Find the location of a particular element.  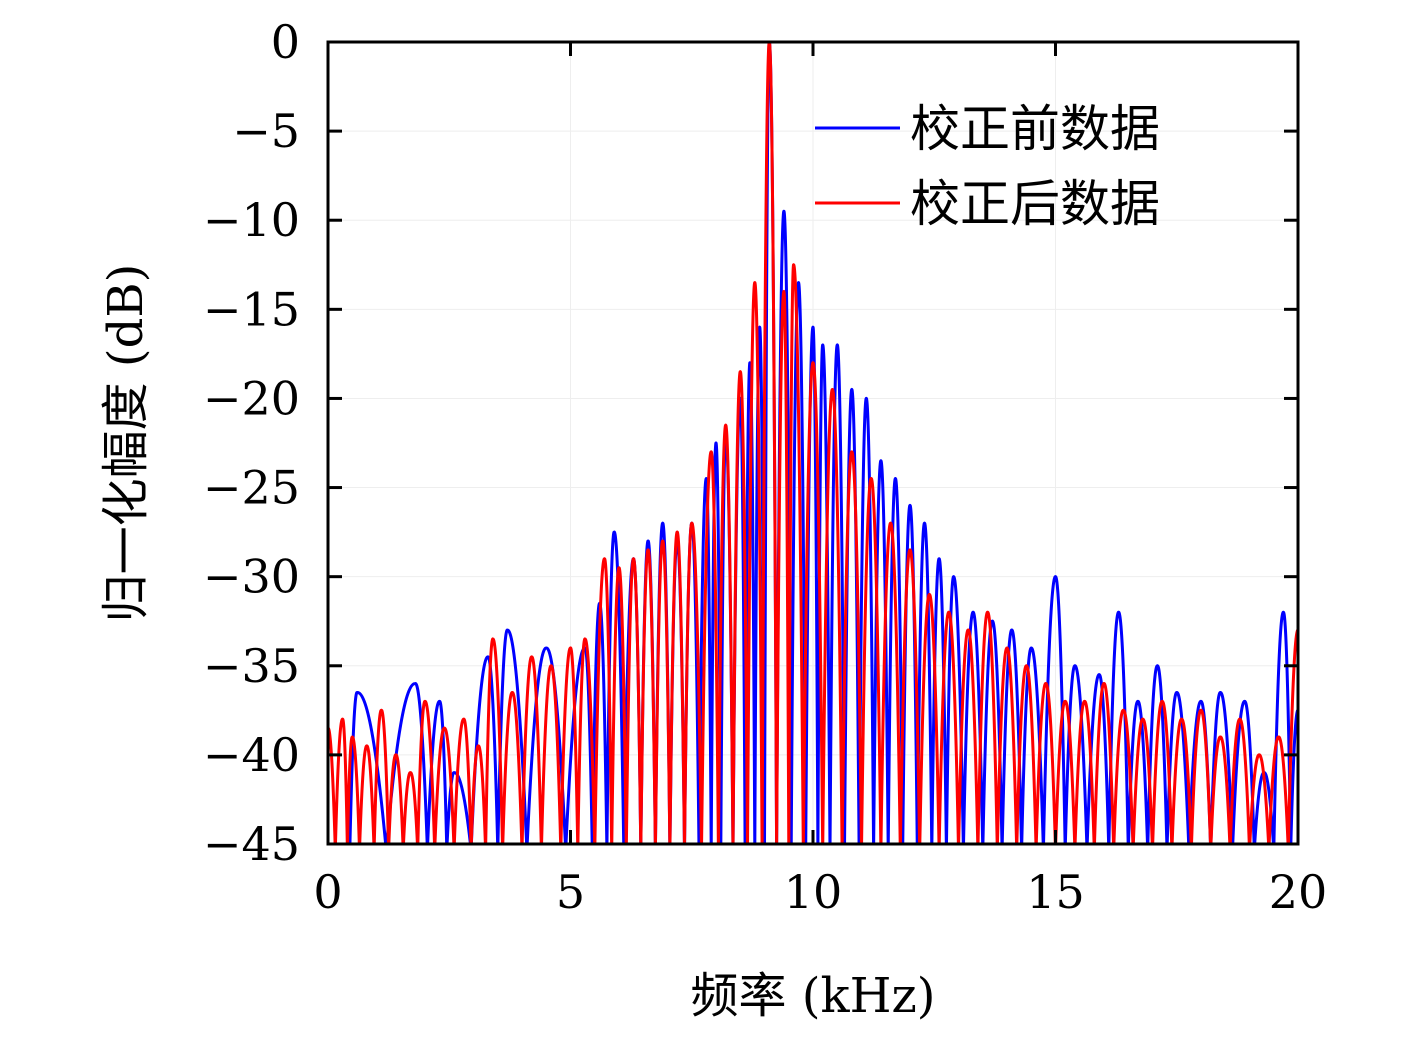

legend-label-after: 校正后数据 is located at coordinates (1035, 204).